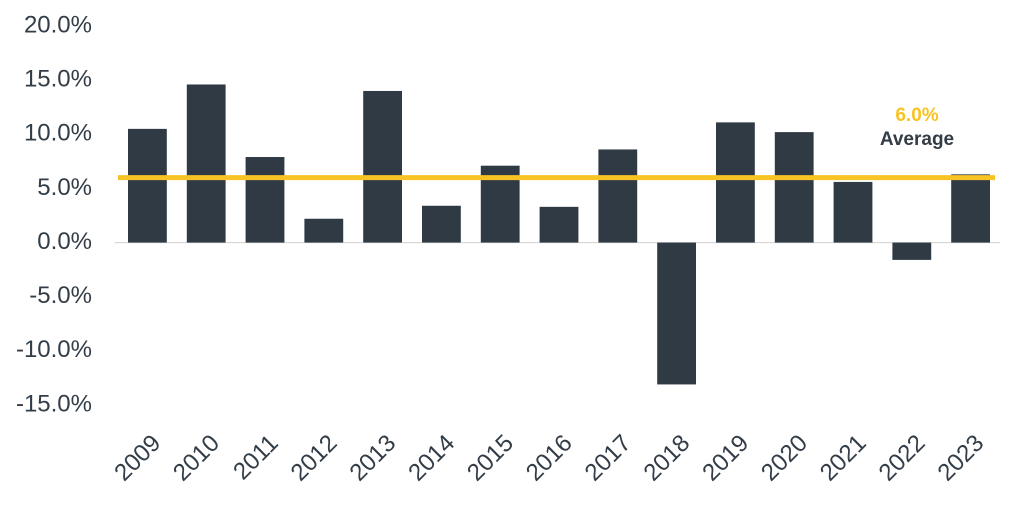 The width and height of the screenshot is (1024, 506). Describe the element at coordinates (917, 139) in the screenshot. I see `average-label: Average` at that location.